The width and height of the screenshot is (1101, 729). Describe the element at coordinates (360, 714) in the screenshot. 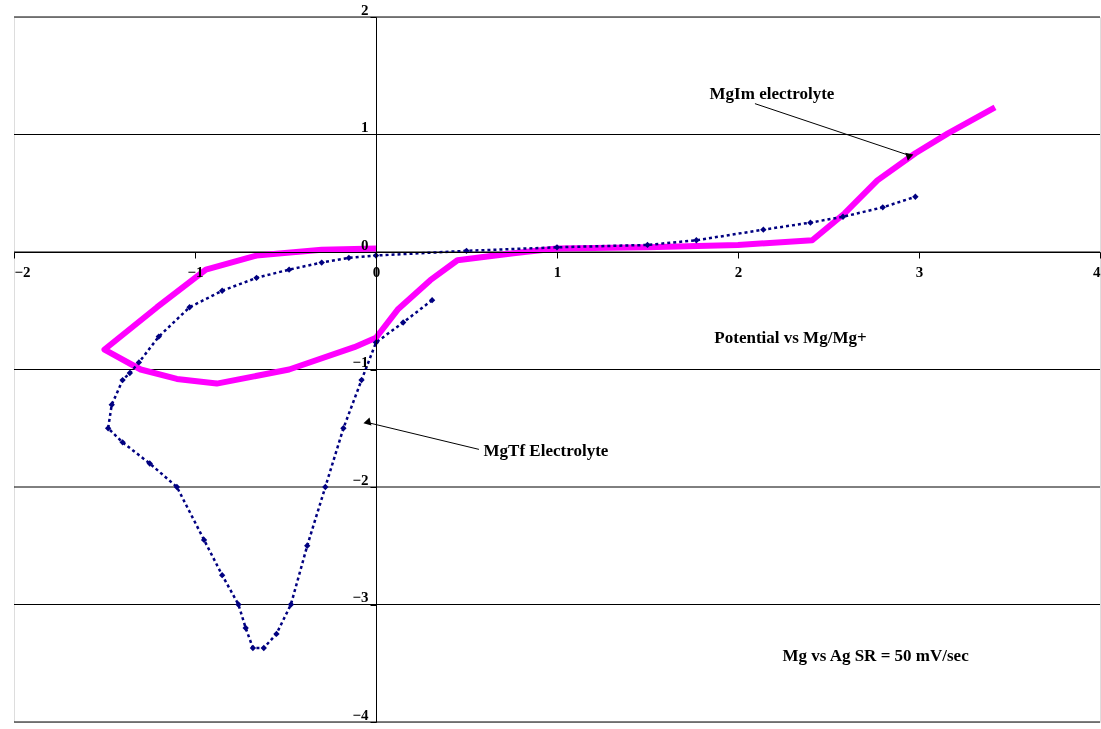

I see `y-tick-label: −4` at that location.